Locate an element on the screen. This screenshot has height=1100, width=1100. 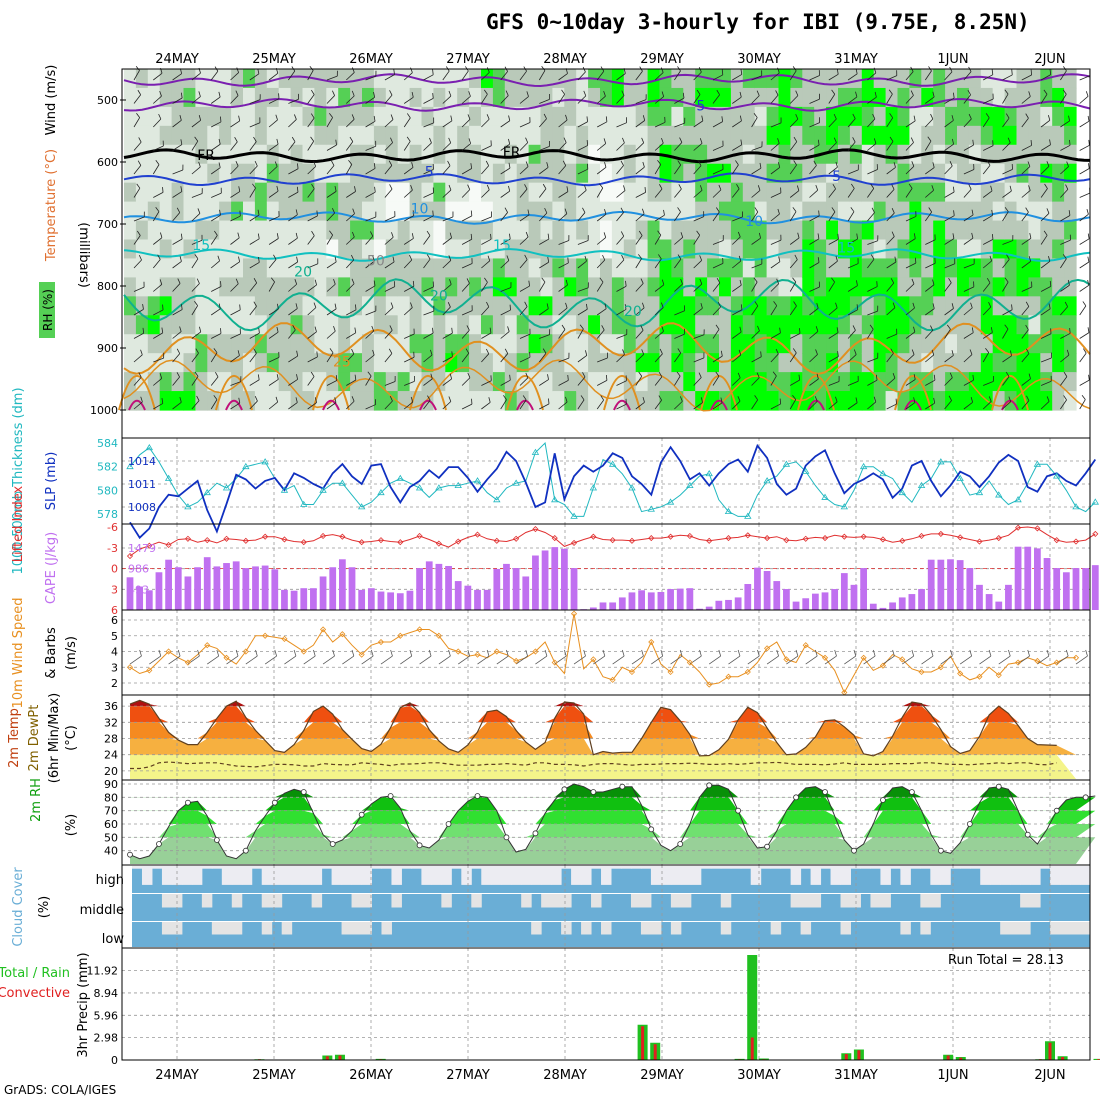
rh-point is located at coordinates (448, 824).